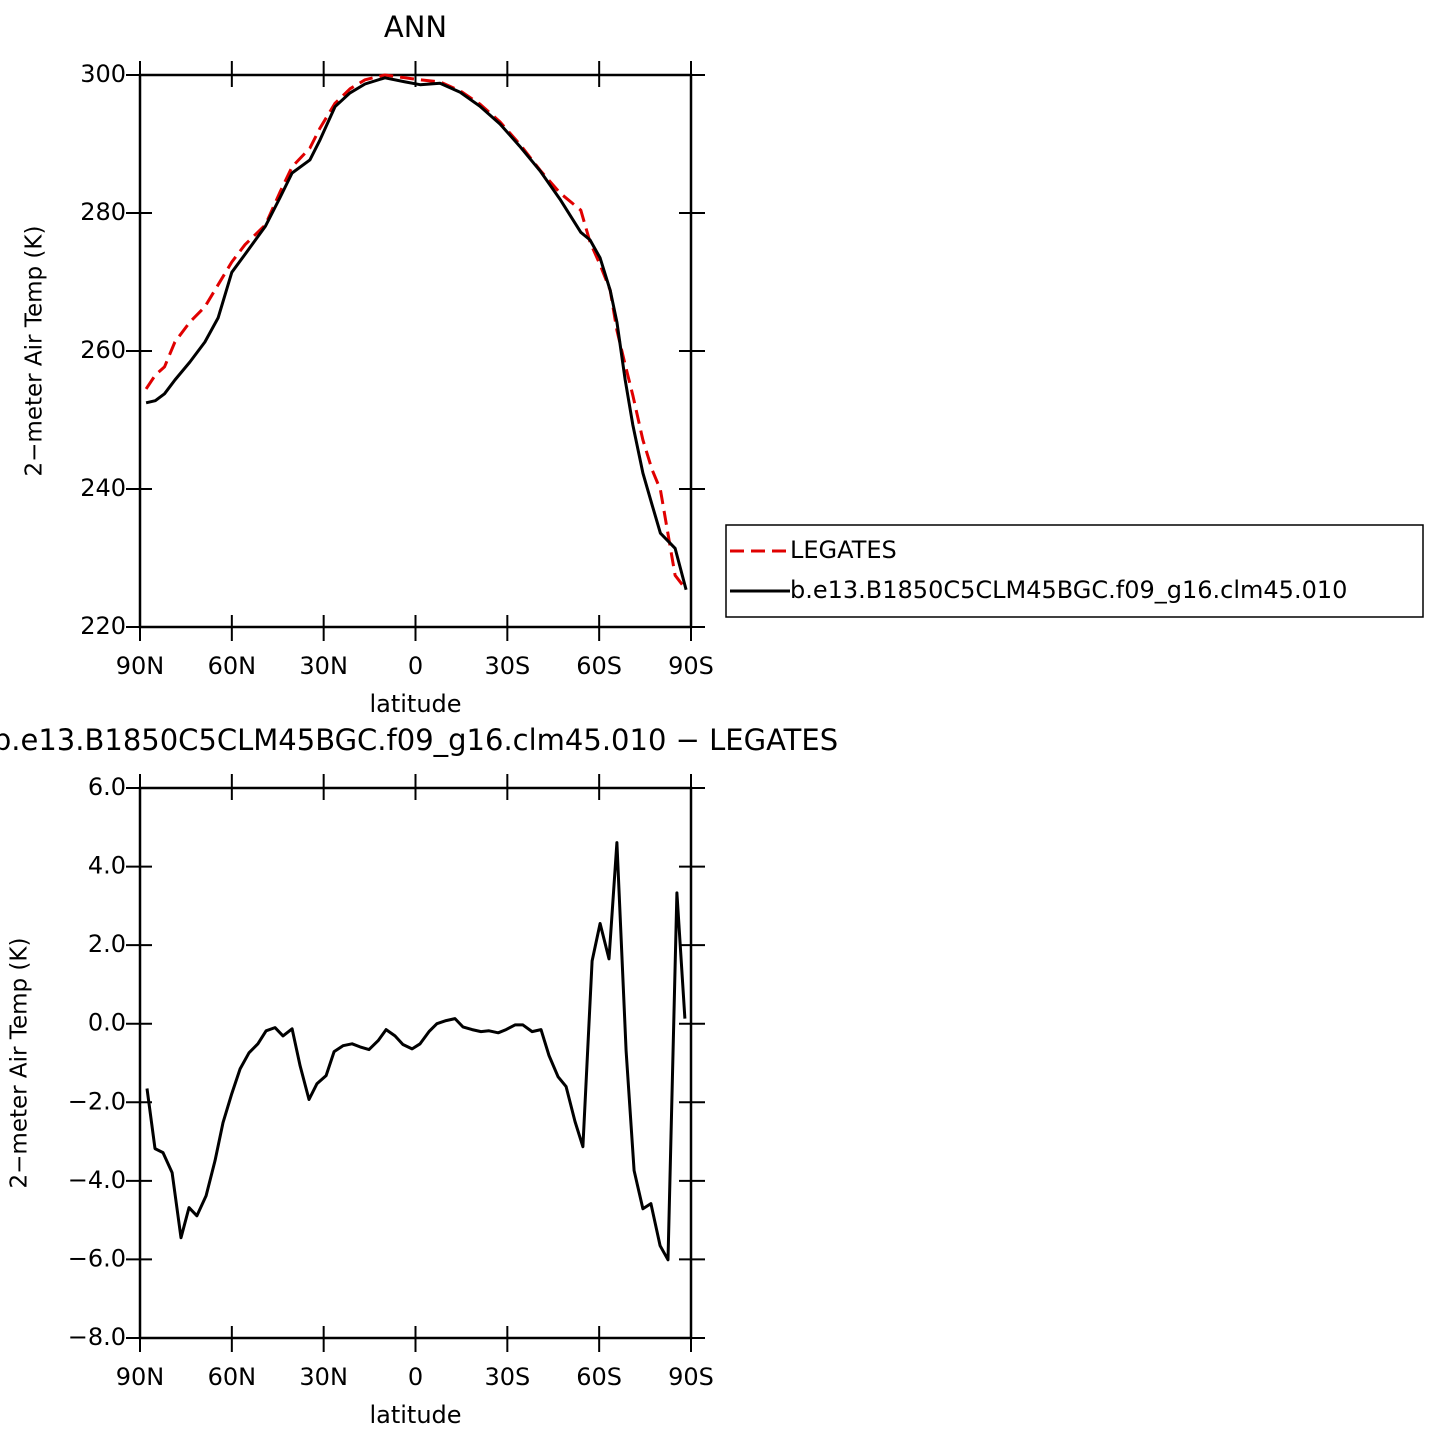  Describe the element at coordinates (97, 1258) in the screenshot. I see `y-tick-label: −6.0` at that location.